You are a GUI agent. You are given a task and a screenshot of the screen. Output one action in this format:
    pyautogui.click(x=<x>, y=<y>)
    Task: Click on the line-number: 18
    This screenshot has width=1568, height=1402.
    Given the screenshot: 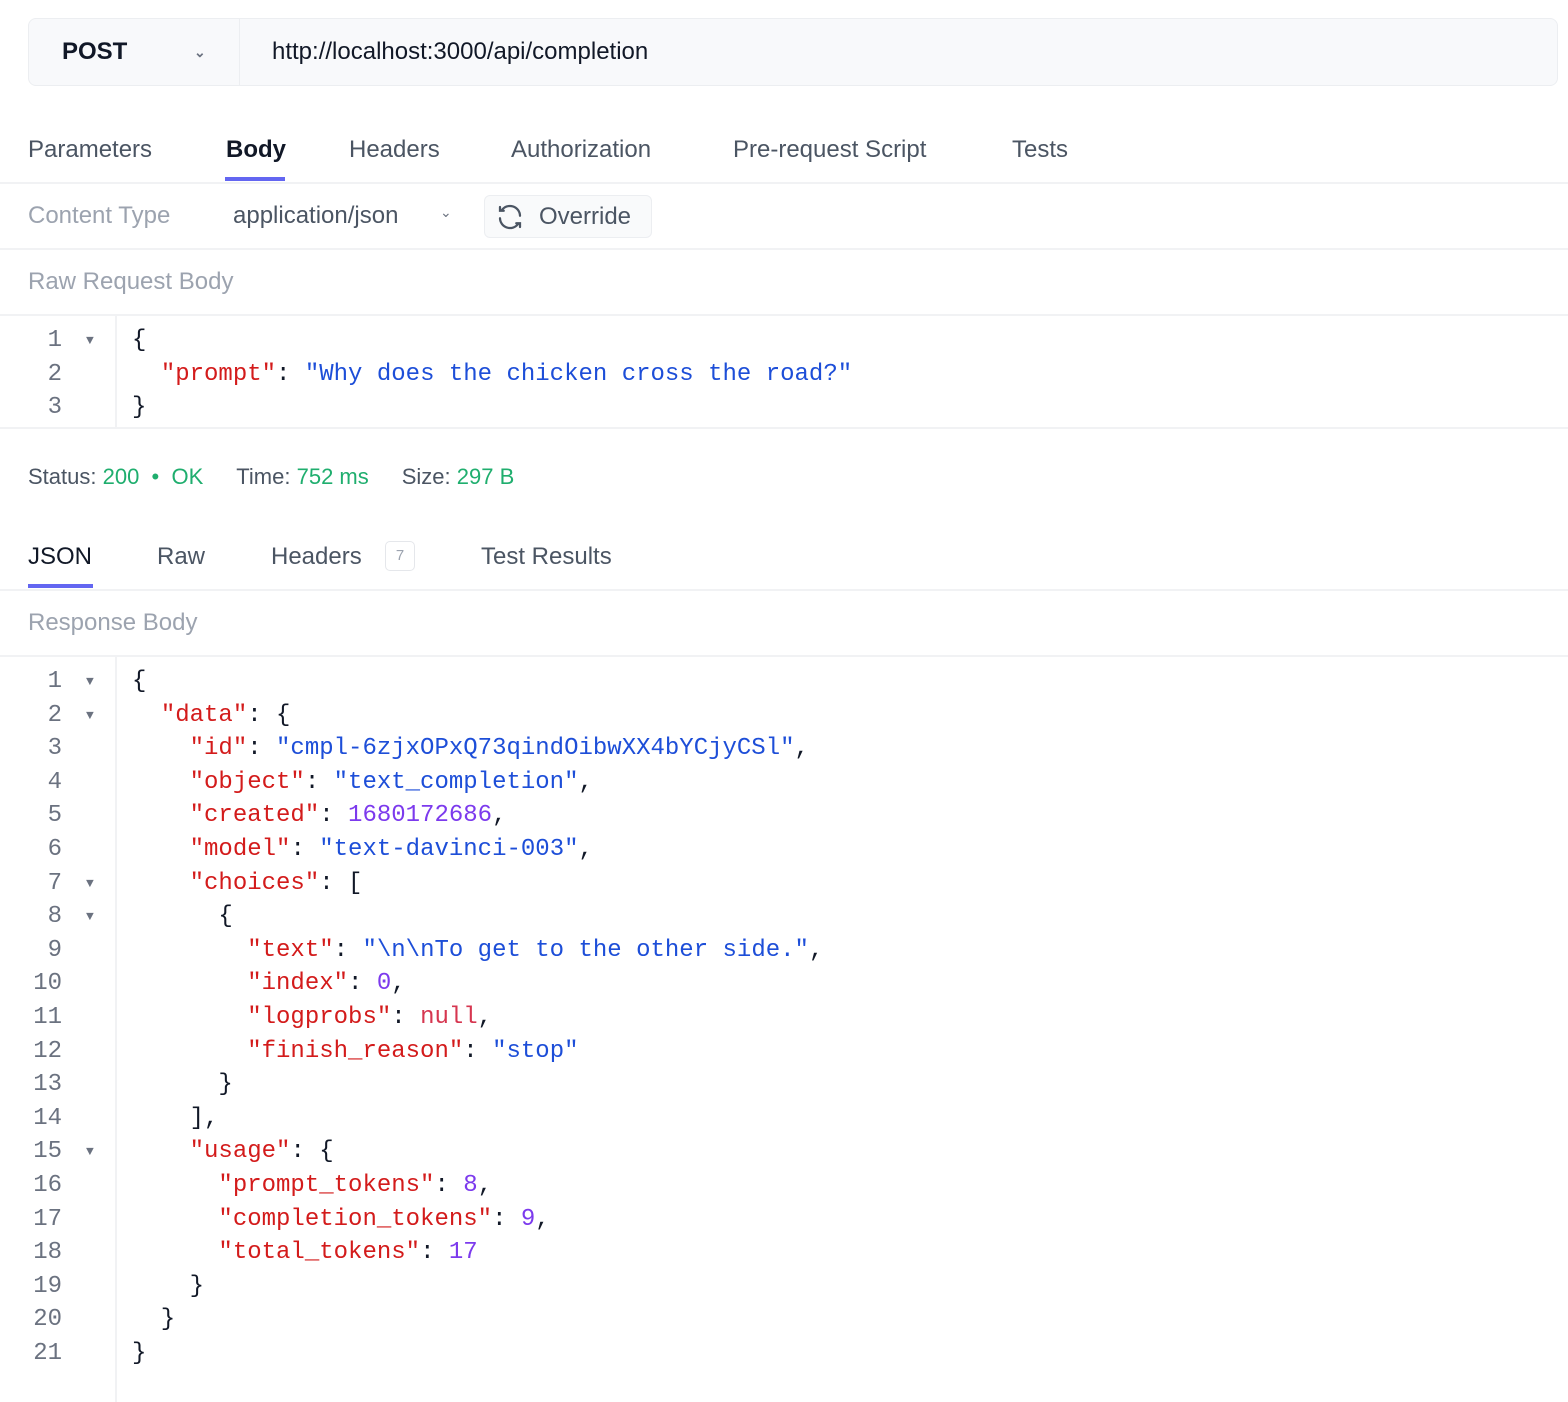 What is the action you would take?
    pyautogui.click(x=47, y=1253)
    